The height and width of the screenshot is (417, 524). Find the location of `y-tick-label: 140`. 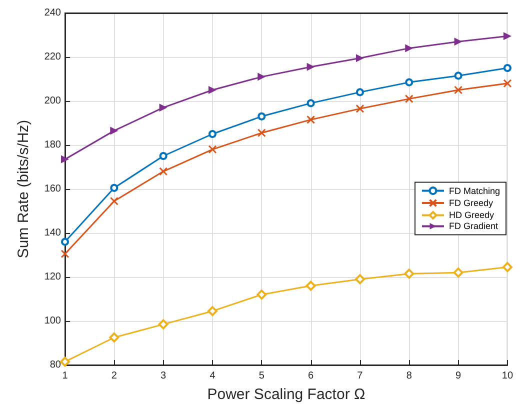

y-tick-label: 140 is located at coordinates (53, 233).